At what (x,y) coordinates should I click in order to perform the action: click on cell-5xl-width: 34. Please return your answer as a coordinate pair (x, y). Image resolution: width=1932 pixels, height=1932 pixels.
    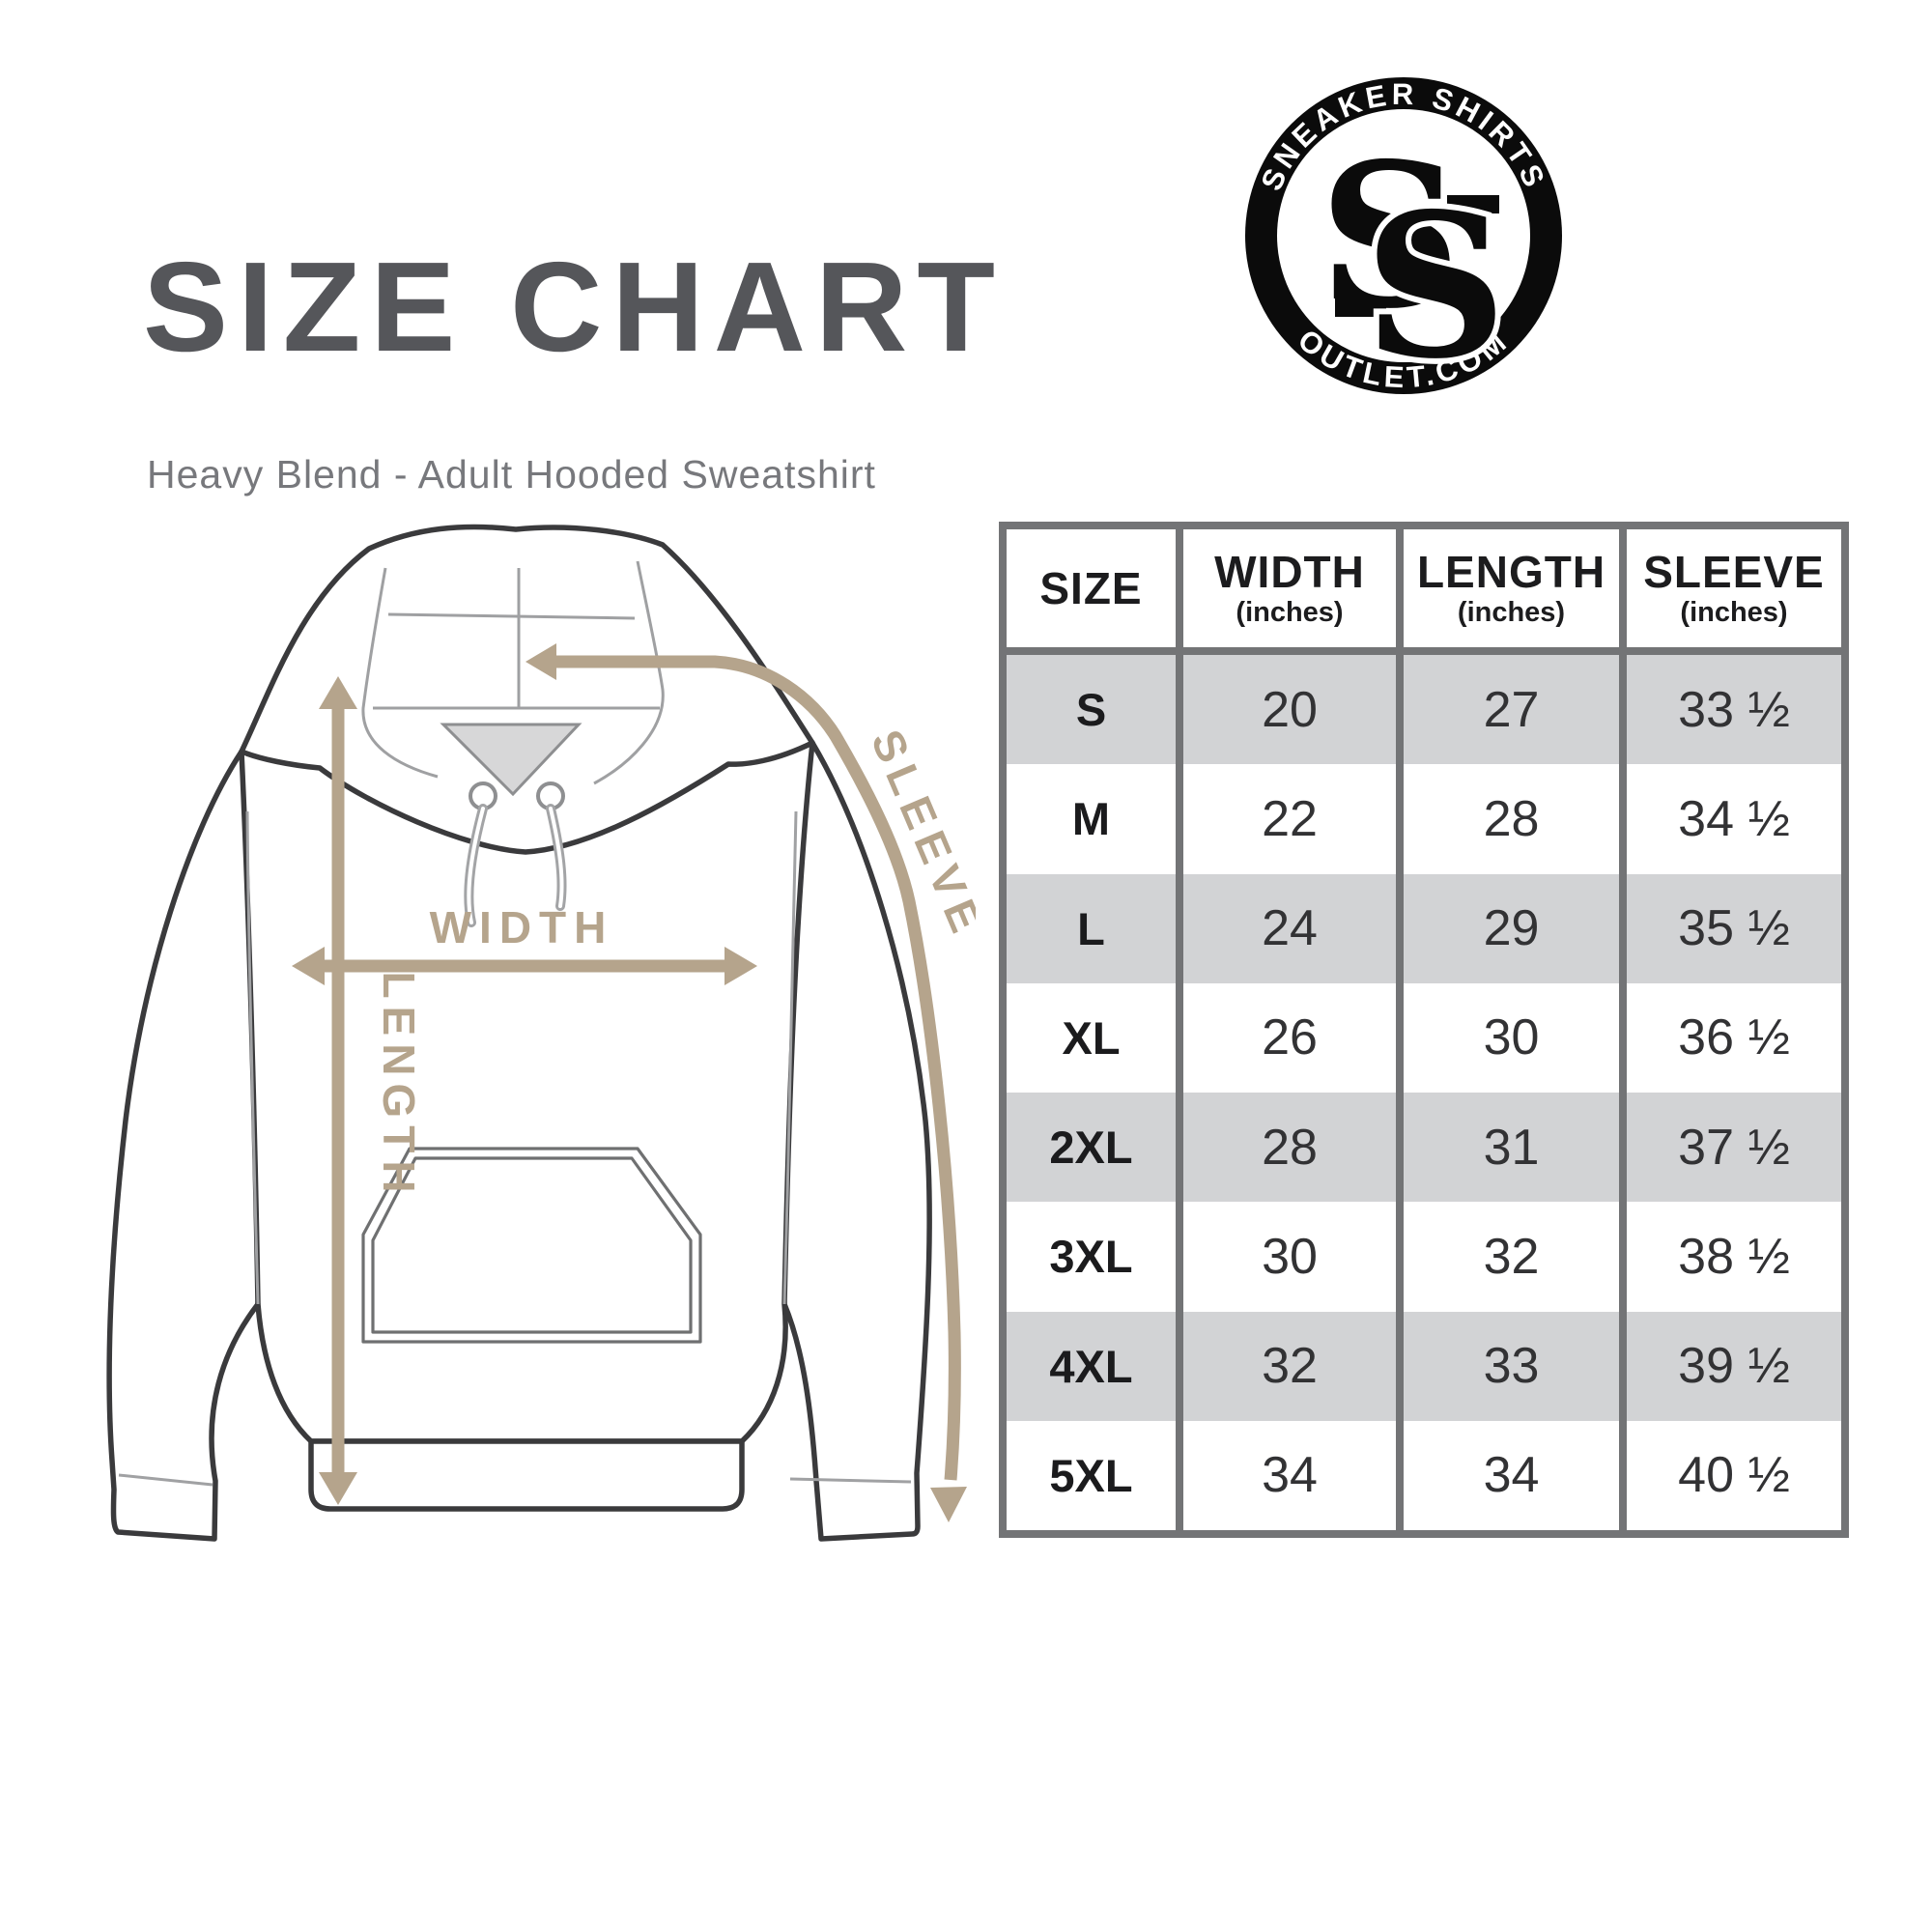
    Looking at the image, I should click on (1289, 1475).